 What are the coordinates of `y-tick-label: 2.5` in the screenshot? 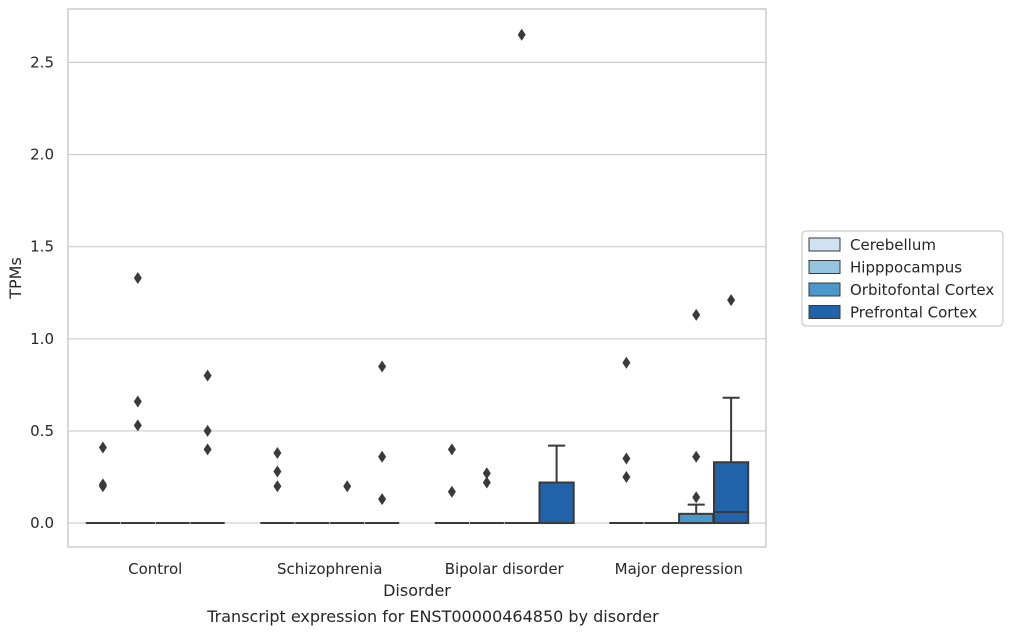 It's located at (42, 62).